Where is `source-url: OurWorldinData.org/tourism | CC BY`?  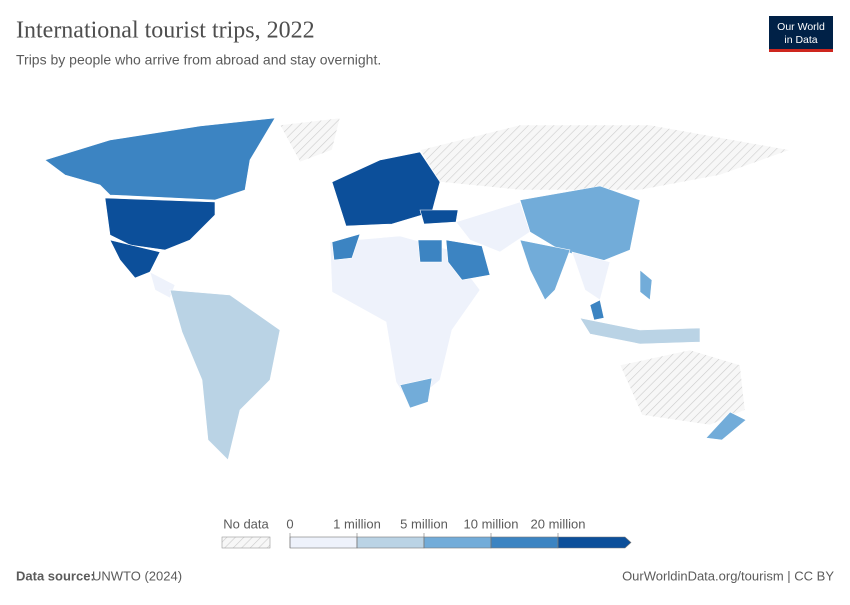 source-url: OurWorldinData.org/tourism | CC BY is located at coordinates (728, 575).